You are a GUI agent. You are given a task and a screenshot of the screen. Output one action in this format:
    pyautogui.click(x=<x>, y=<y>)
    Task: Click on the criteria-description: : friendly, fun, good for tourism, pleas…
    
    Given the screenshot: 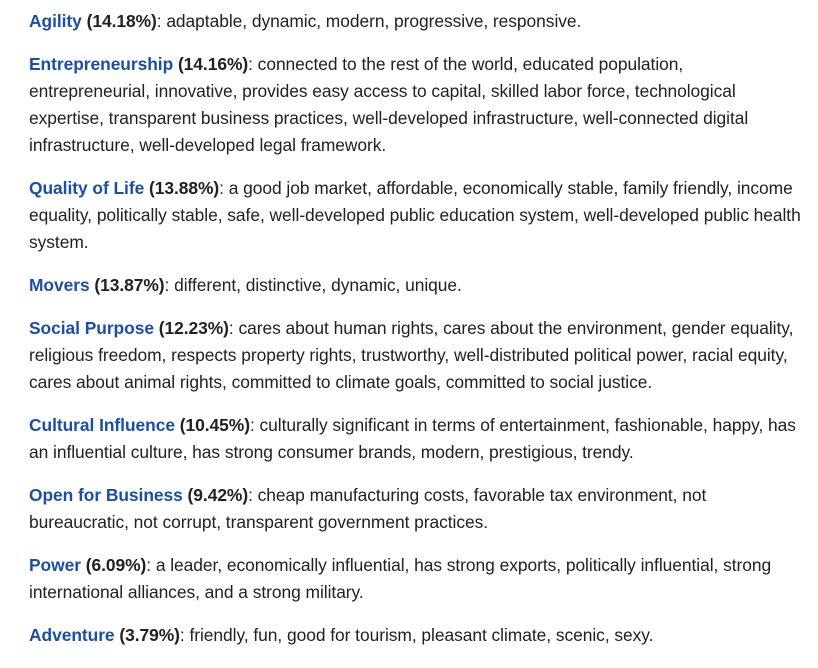 What is the action you would take?
    pyautogui.click(x=416, y=635)
    